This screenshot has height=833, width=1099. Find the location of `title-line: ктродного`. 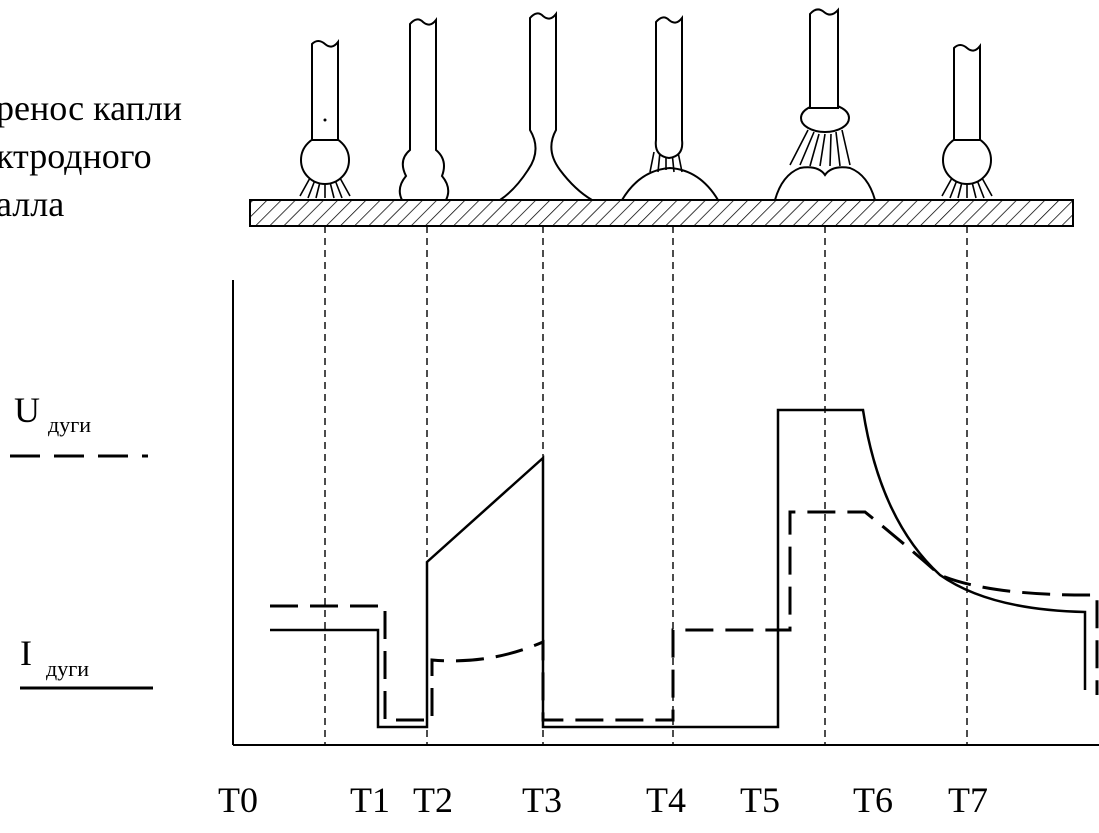

title-line: ктродного is located at coordinates (76, 156).